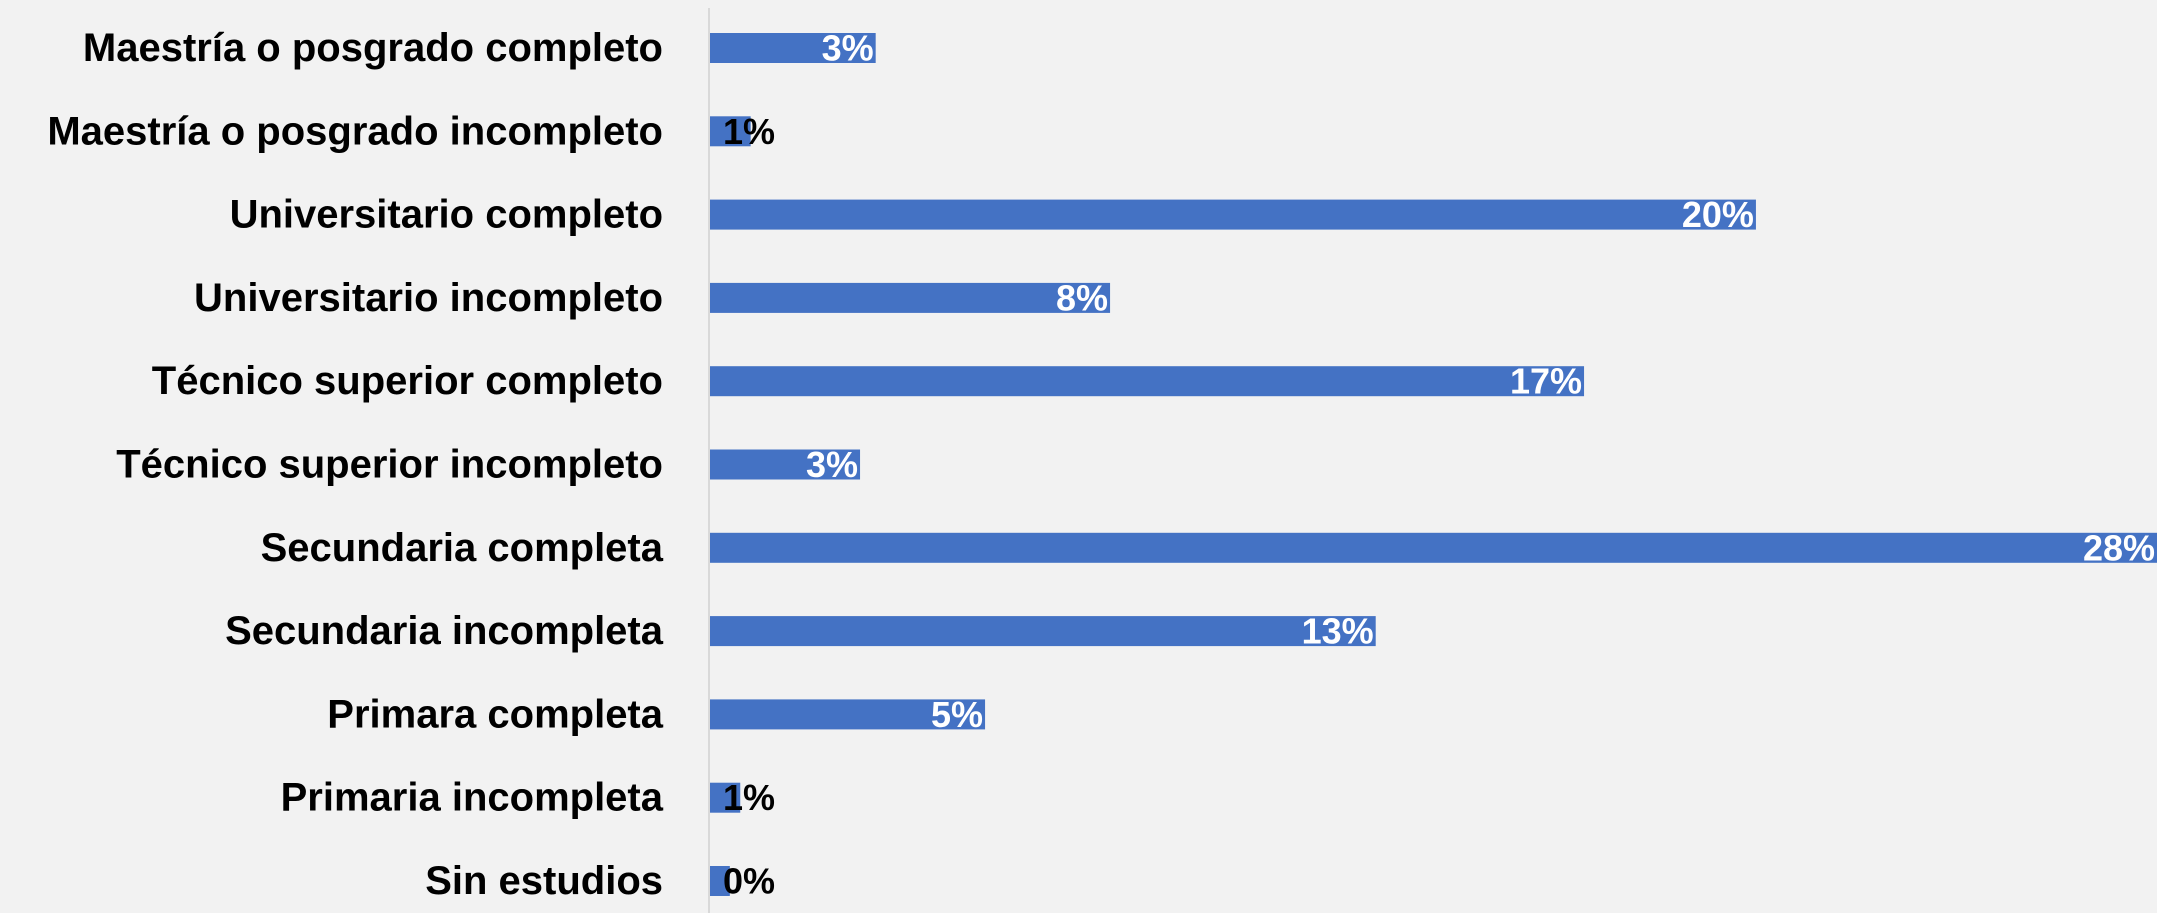  I want to click on category-label: Maestría o posgrado completo, so click(373, 48).